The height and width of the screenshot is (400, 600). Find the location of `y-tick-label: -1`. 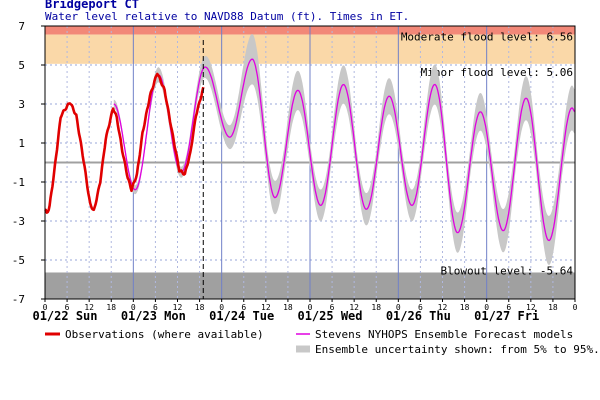

y-tick-label: -1 is located at coordinates (18, 182).